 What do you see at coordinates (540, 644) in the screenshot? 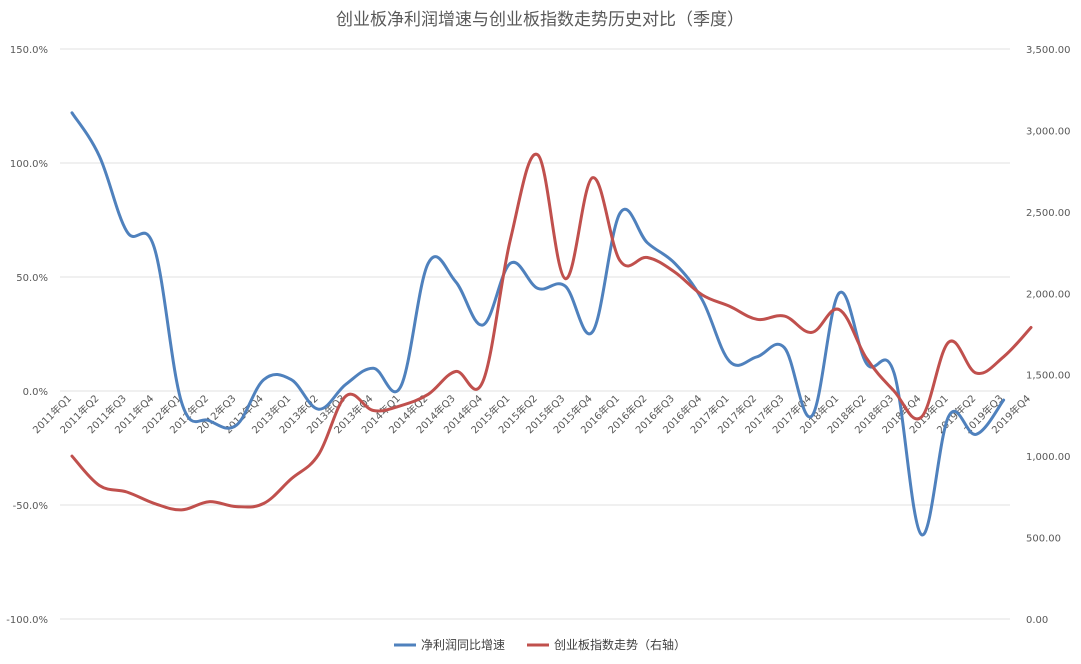
I see `legend: 净利润同比增速 创业板指数走势（右轴）` at bounding box center [540, 644].